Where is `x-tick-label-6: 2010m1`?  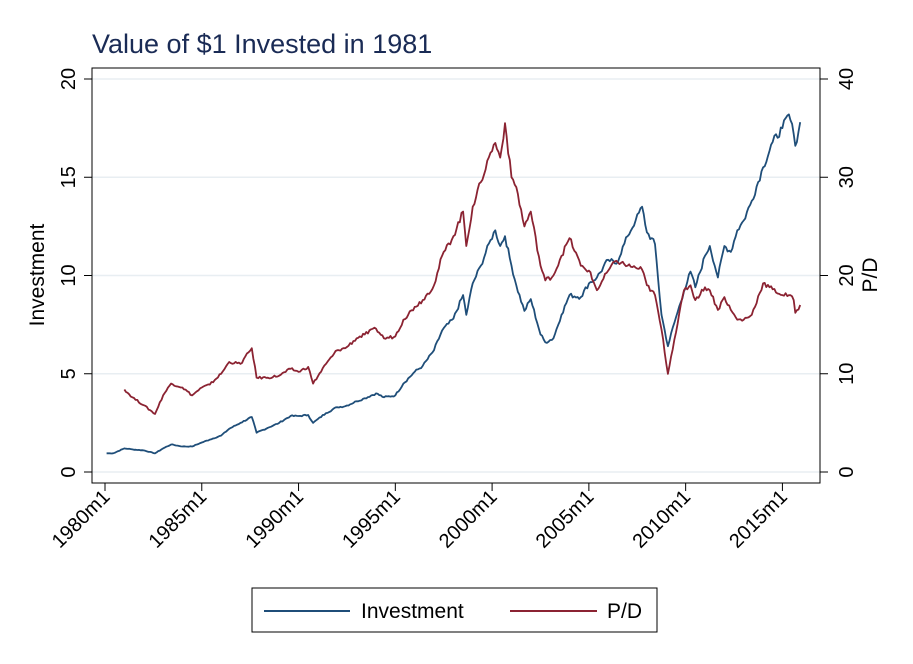
x-tick-label-6: 2010m1 is located at coordinates (662, 519).